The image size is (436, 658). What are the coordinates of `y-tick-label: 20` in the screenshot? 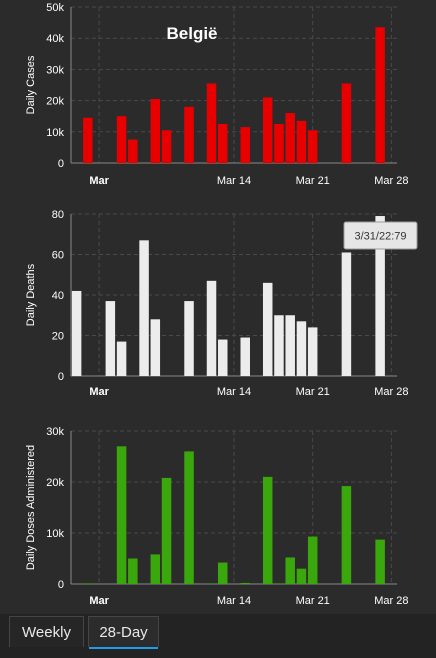 It's located at (58, 337).